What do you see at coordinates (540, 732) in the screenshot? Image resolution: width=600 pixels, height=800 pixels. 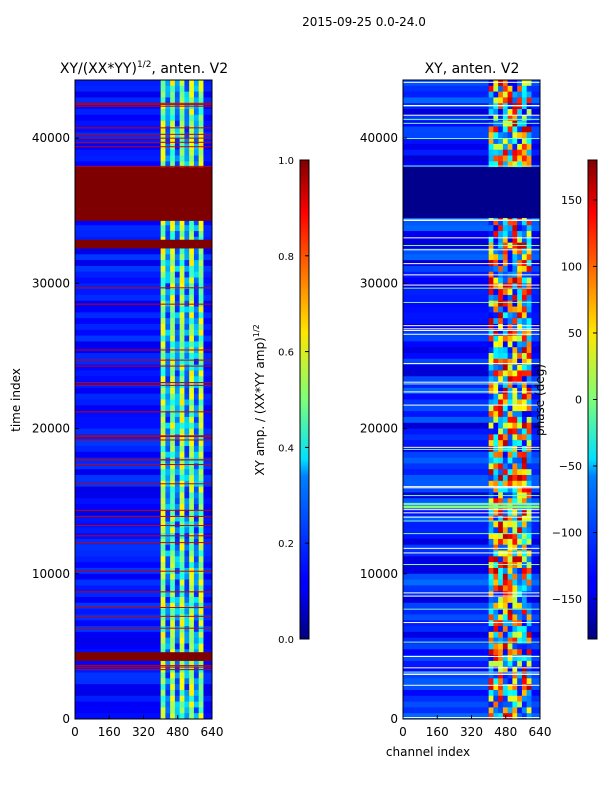 I see `phase-x-tick-label: 640` at bounding box center [540, 732].